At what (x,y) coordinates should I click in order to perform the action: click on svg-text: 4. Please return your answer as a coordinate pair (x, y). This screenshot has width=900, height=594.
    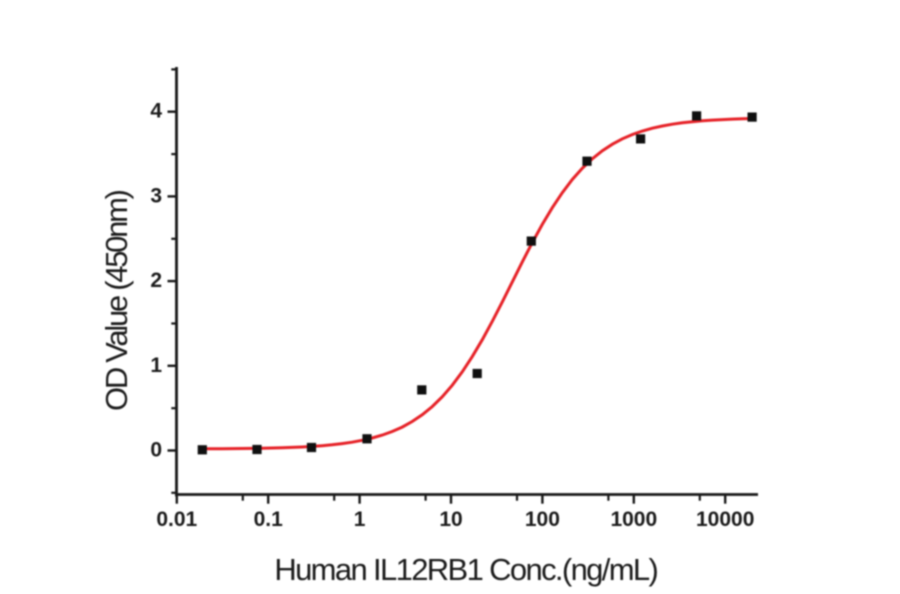
    Looking at the image, I should click on (156, 111).